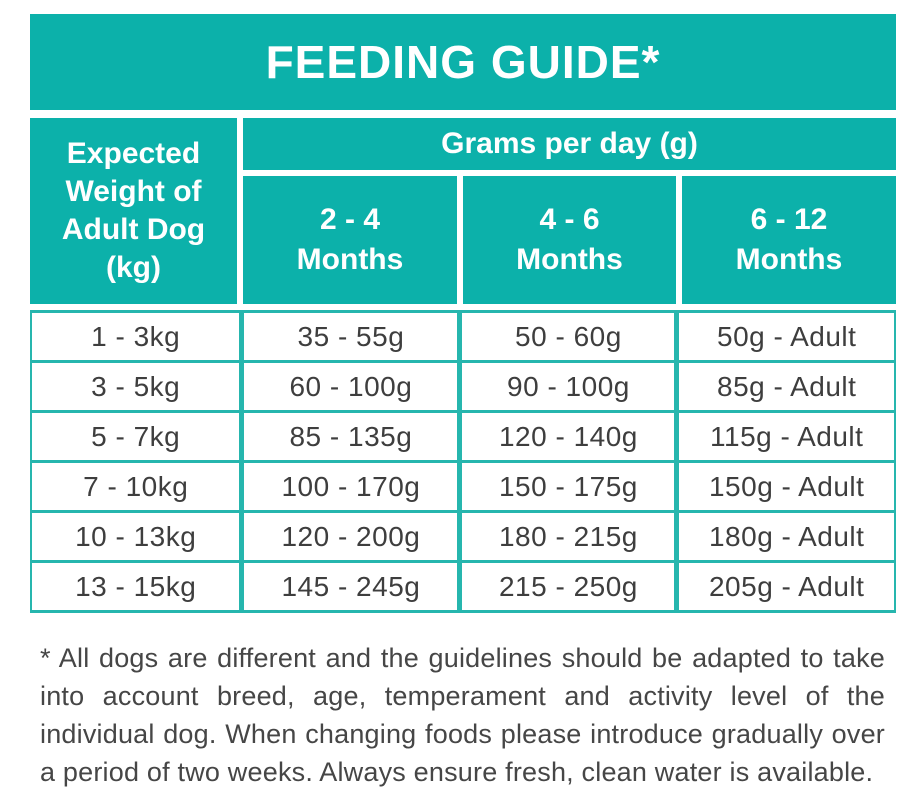 The image size is (914, 808). I want to click on cell-weight: 10 - 13kg, so click(137, 536).